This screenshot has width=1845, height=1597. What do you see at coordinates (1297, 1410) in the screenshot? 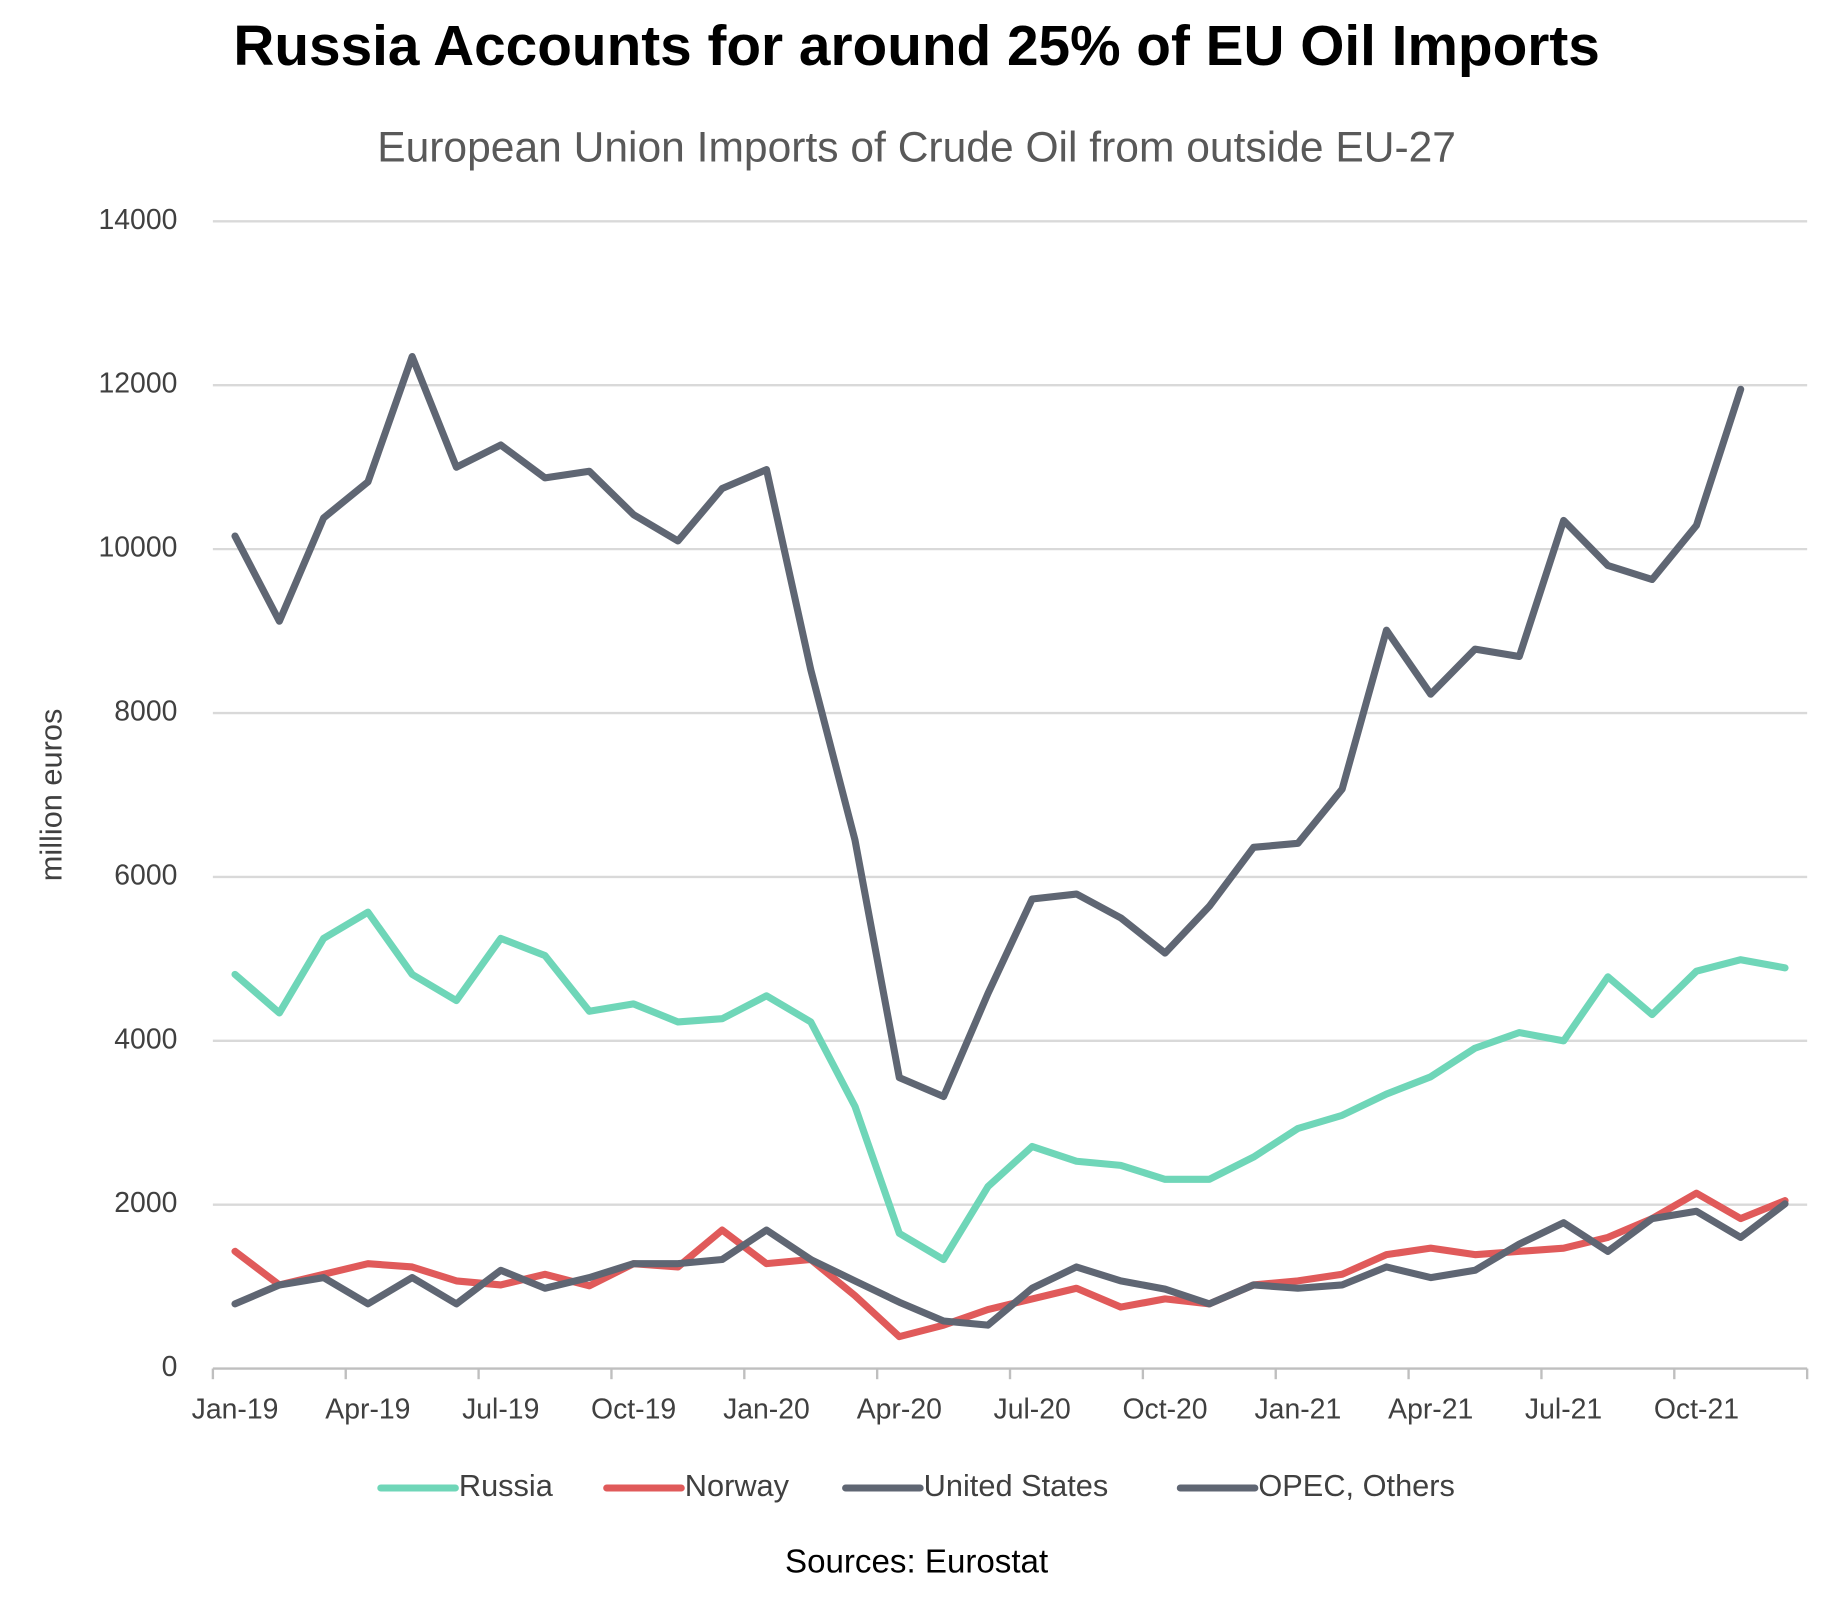
I see `x-tick-label: Jan-21` at bounding box center [1297, 1410].